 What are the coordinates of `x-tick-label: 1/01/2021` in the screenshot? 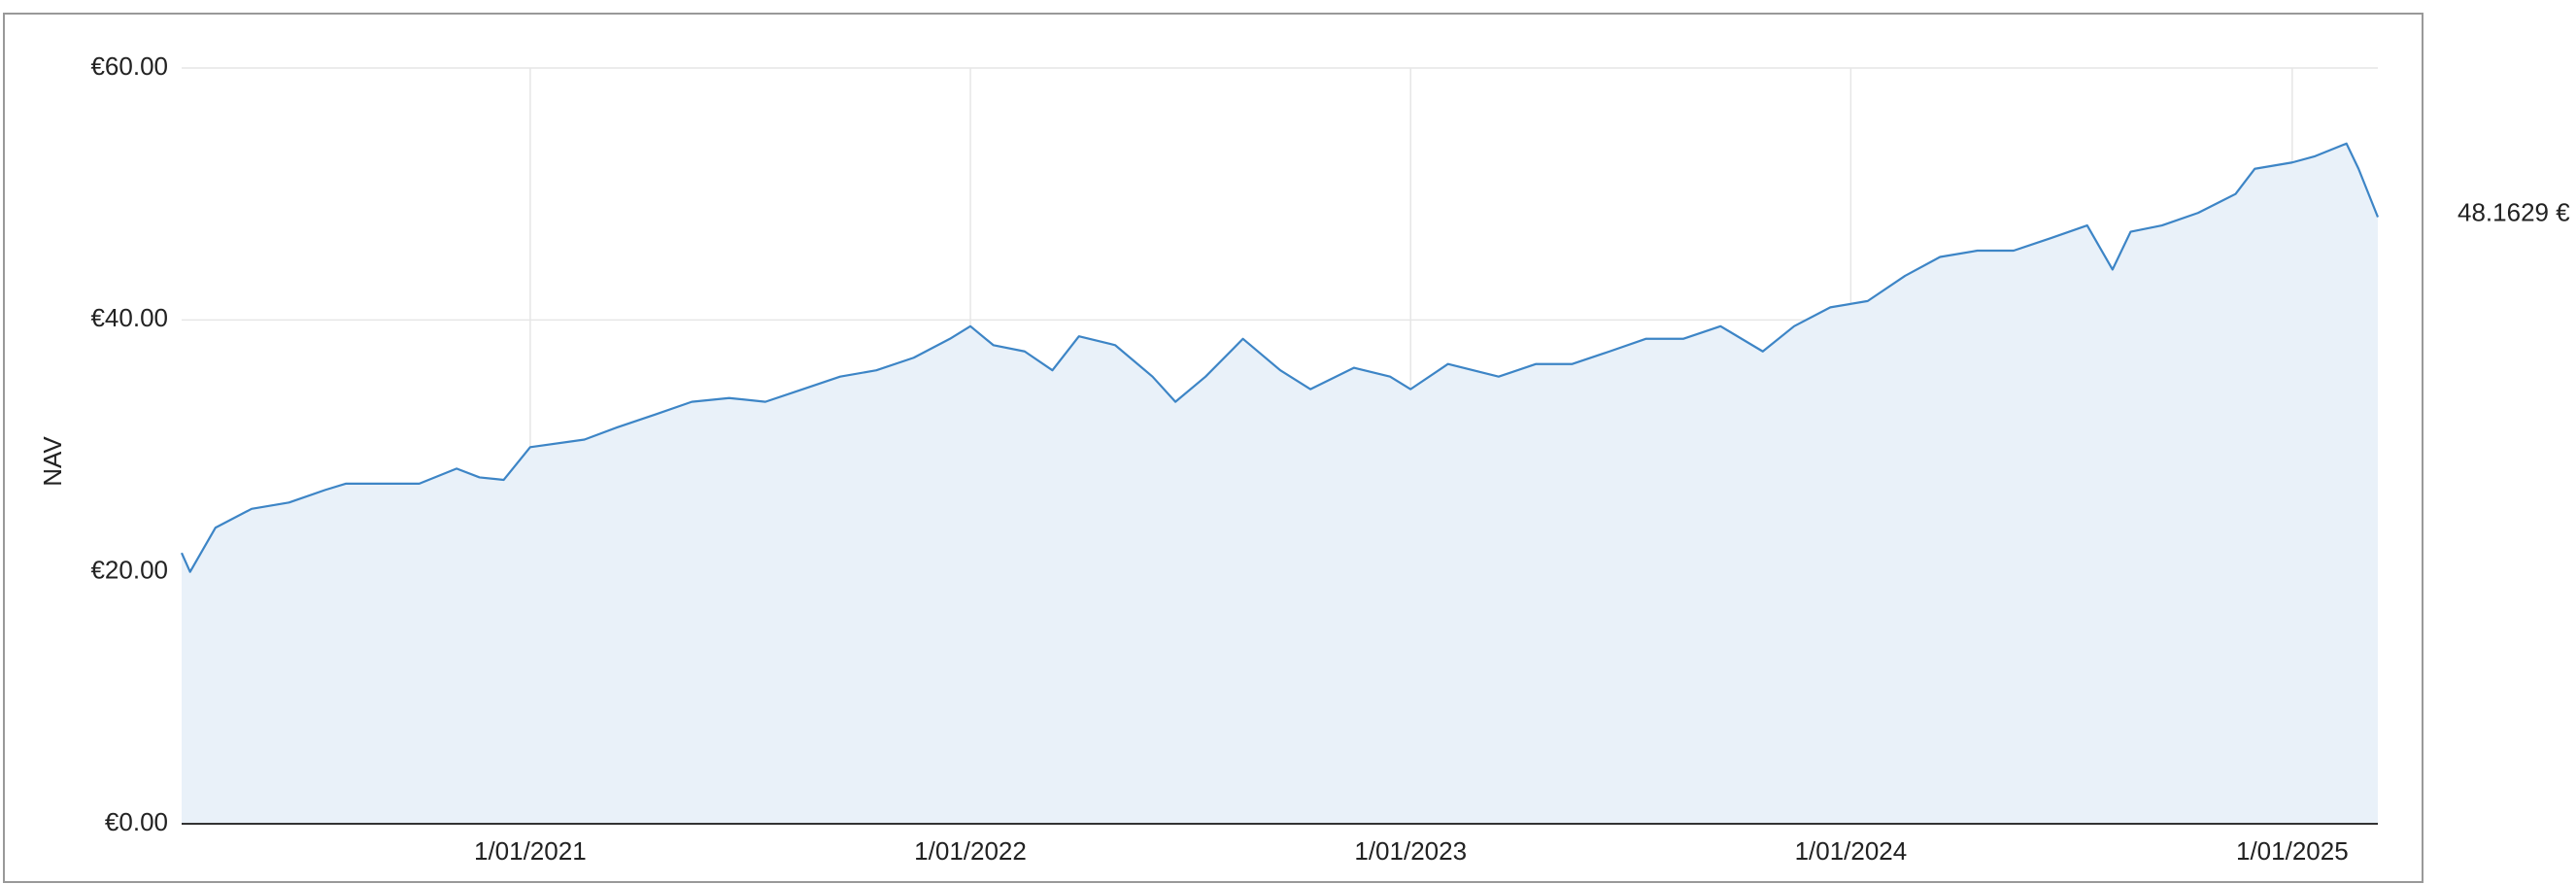 It's located at (530, 851).